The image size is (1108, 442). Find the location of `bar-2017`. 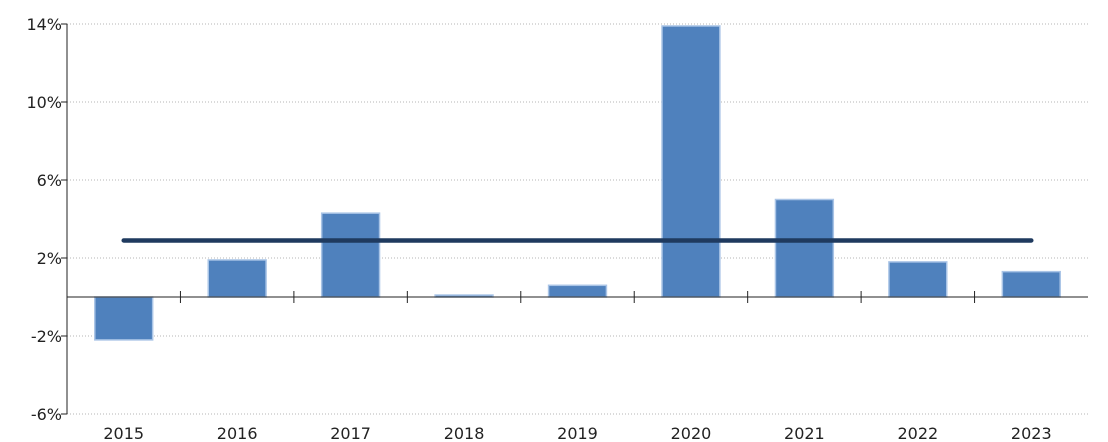

bar-2017 is located at coordinates (350, 255).